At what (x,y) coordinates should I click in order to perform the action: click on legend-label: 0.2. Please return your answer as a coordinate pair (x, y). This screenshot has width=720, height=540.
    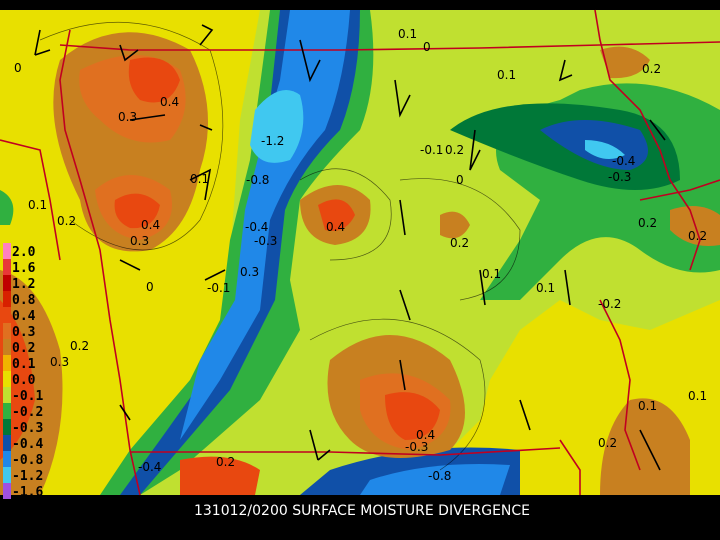
    Looking at the image, I should click on (23, 348).